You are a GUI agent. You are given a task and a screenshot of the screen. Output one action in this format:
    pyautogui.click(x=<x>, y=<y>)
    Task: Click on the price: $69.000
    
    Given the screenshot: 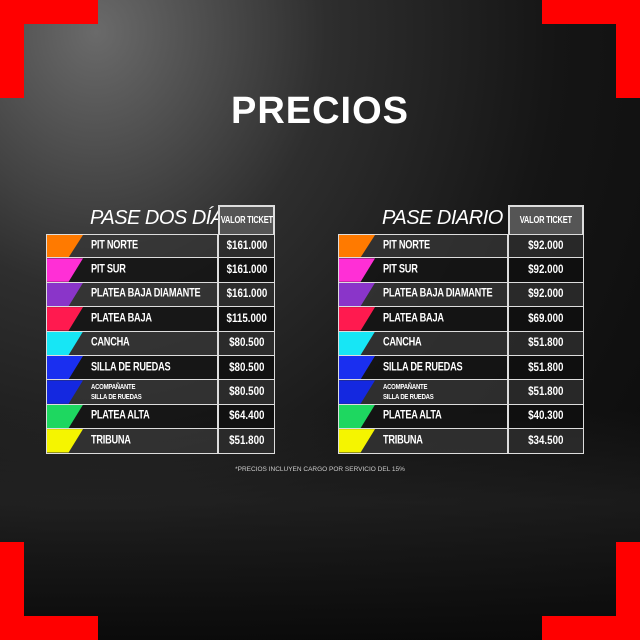 What is the action you would take?
    pyautogui.click(x=546, y=318)
    